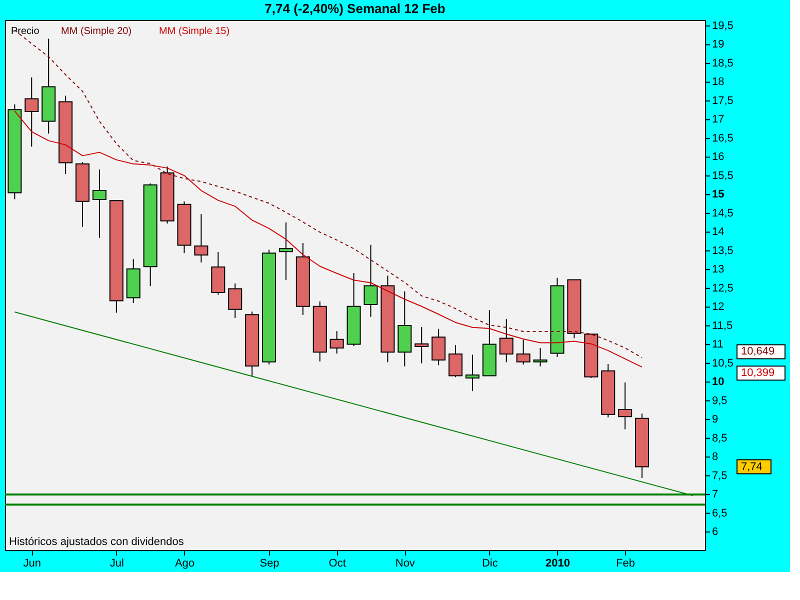 This screenshot has height=600, width=800. Describe the element at coordinates (723, 63) in the screenshot. I see `y-tick-label: 18,5` at that location.